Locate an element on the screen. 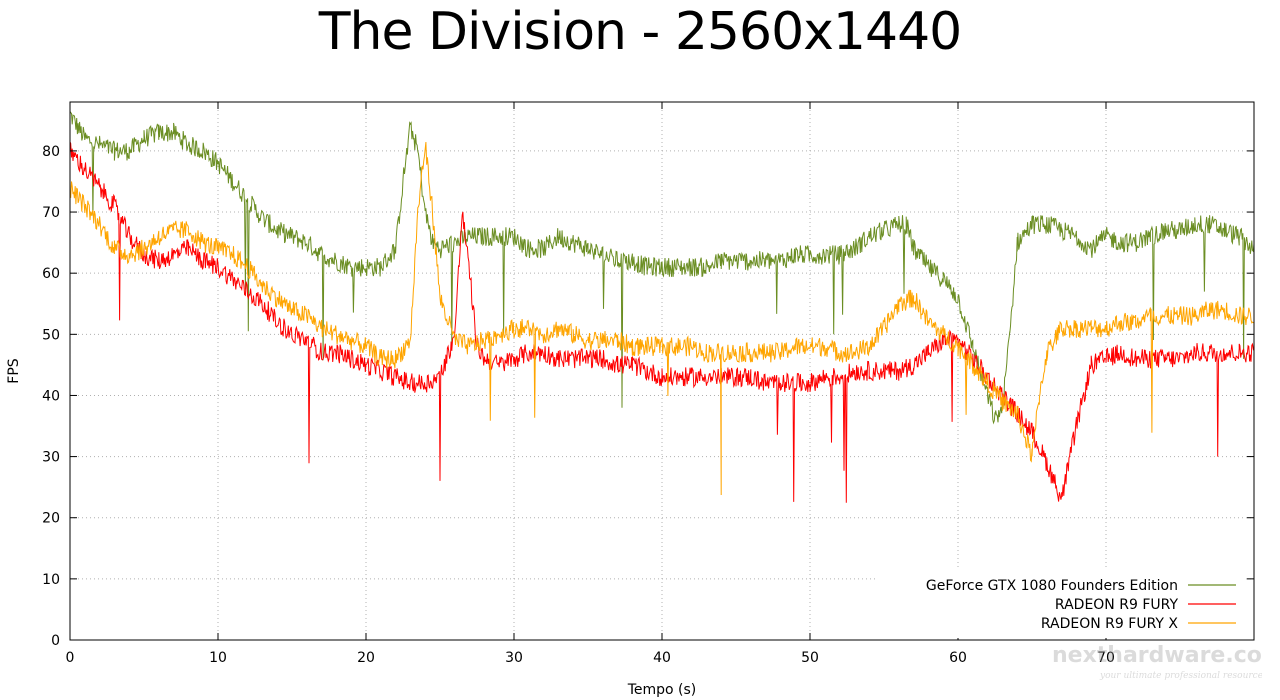  x-tick-label: 0 is located at coordinates (70, 658).